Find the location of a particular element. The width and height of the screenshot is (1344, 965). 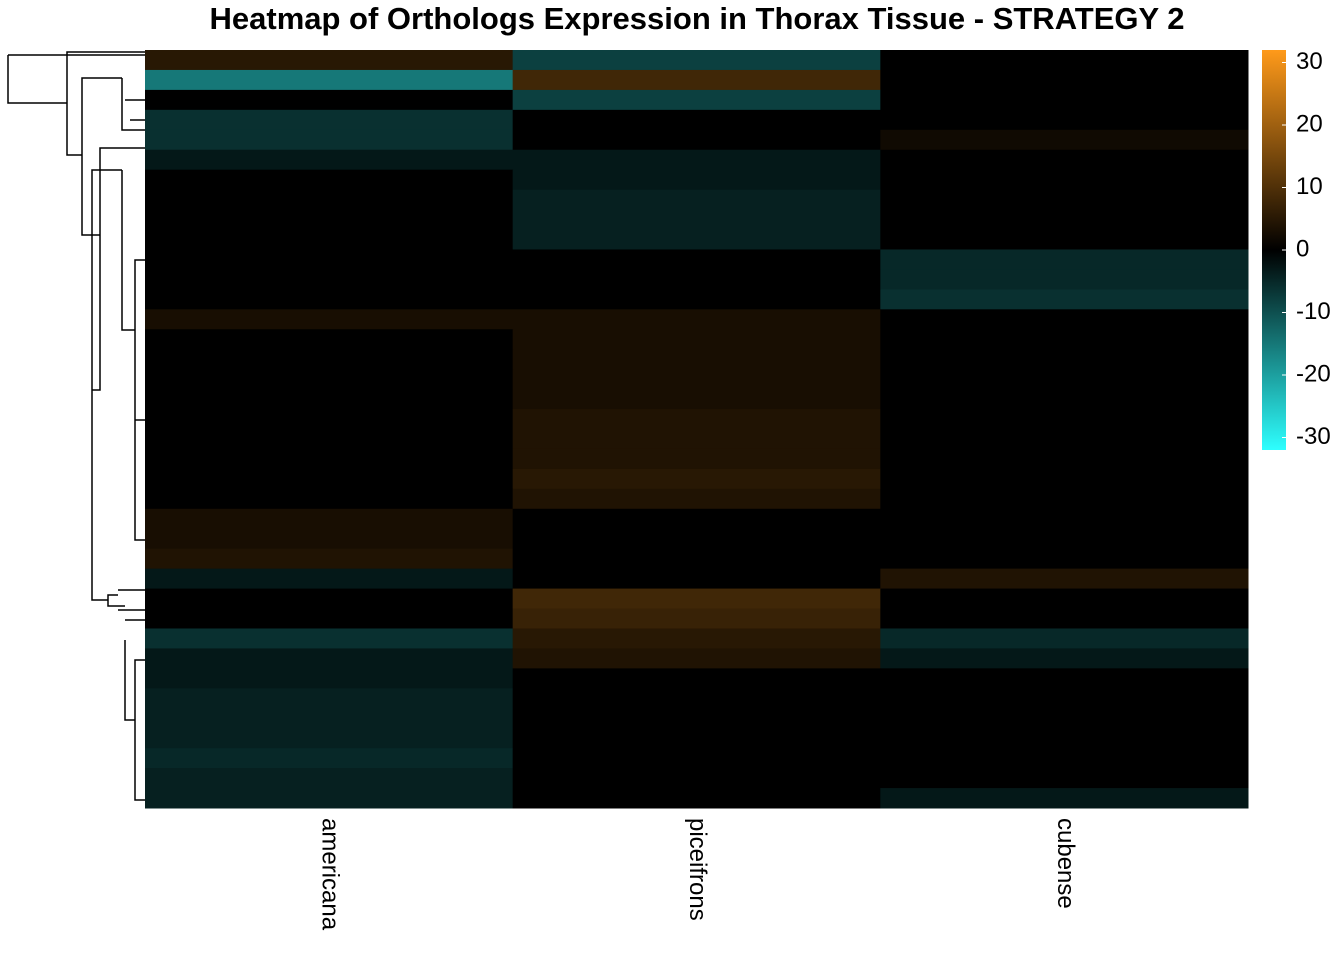

colorbar-tick-label: -20 is located at coordinates (1313, 373).